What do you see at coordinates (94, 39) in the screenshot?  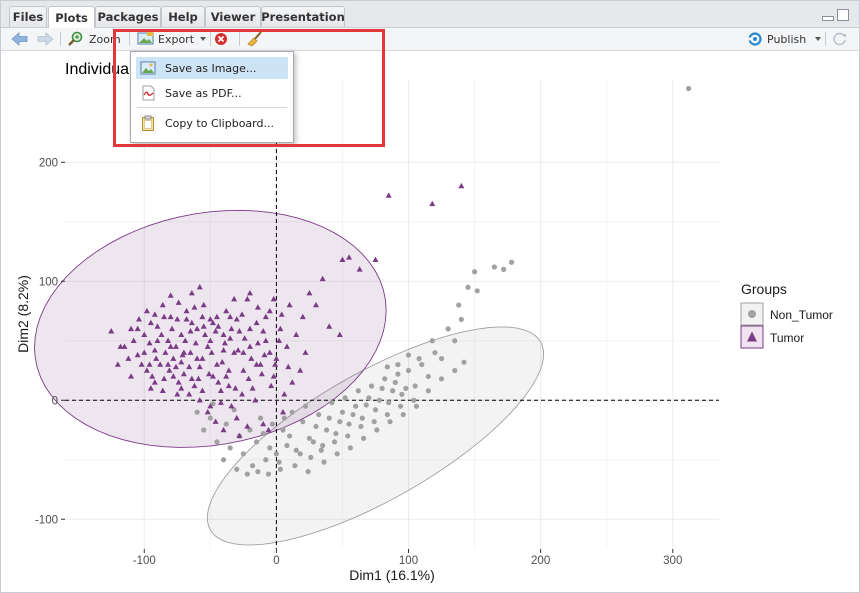 I see `zoom-button: Zoom` at bounding box center [94, 39].